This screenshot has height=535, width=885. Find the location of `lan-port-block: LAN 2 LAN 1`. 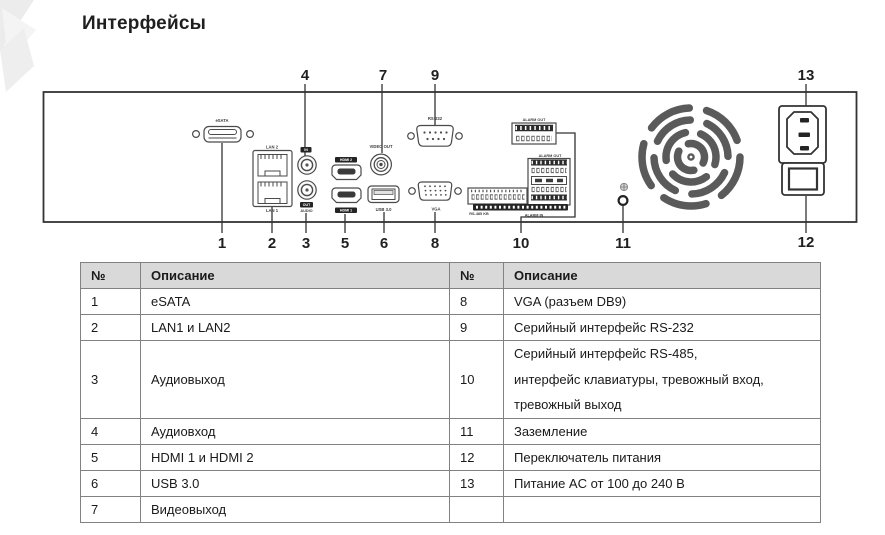

lan-port-block: LAN 2 LAN 1 is located at coordinates (272, 179).